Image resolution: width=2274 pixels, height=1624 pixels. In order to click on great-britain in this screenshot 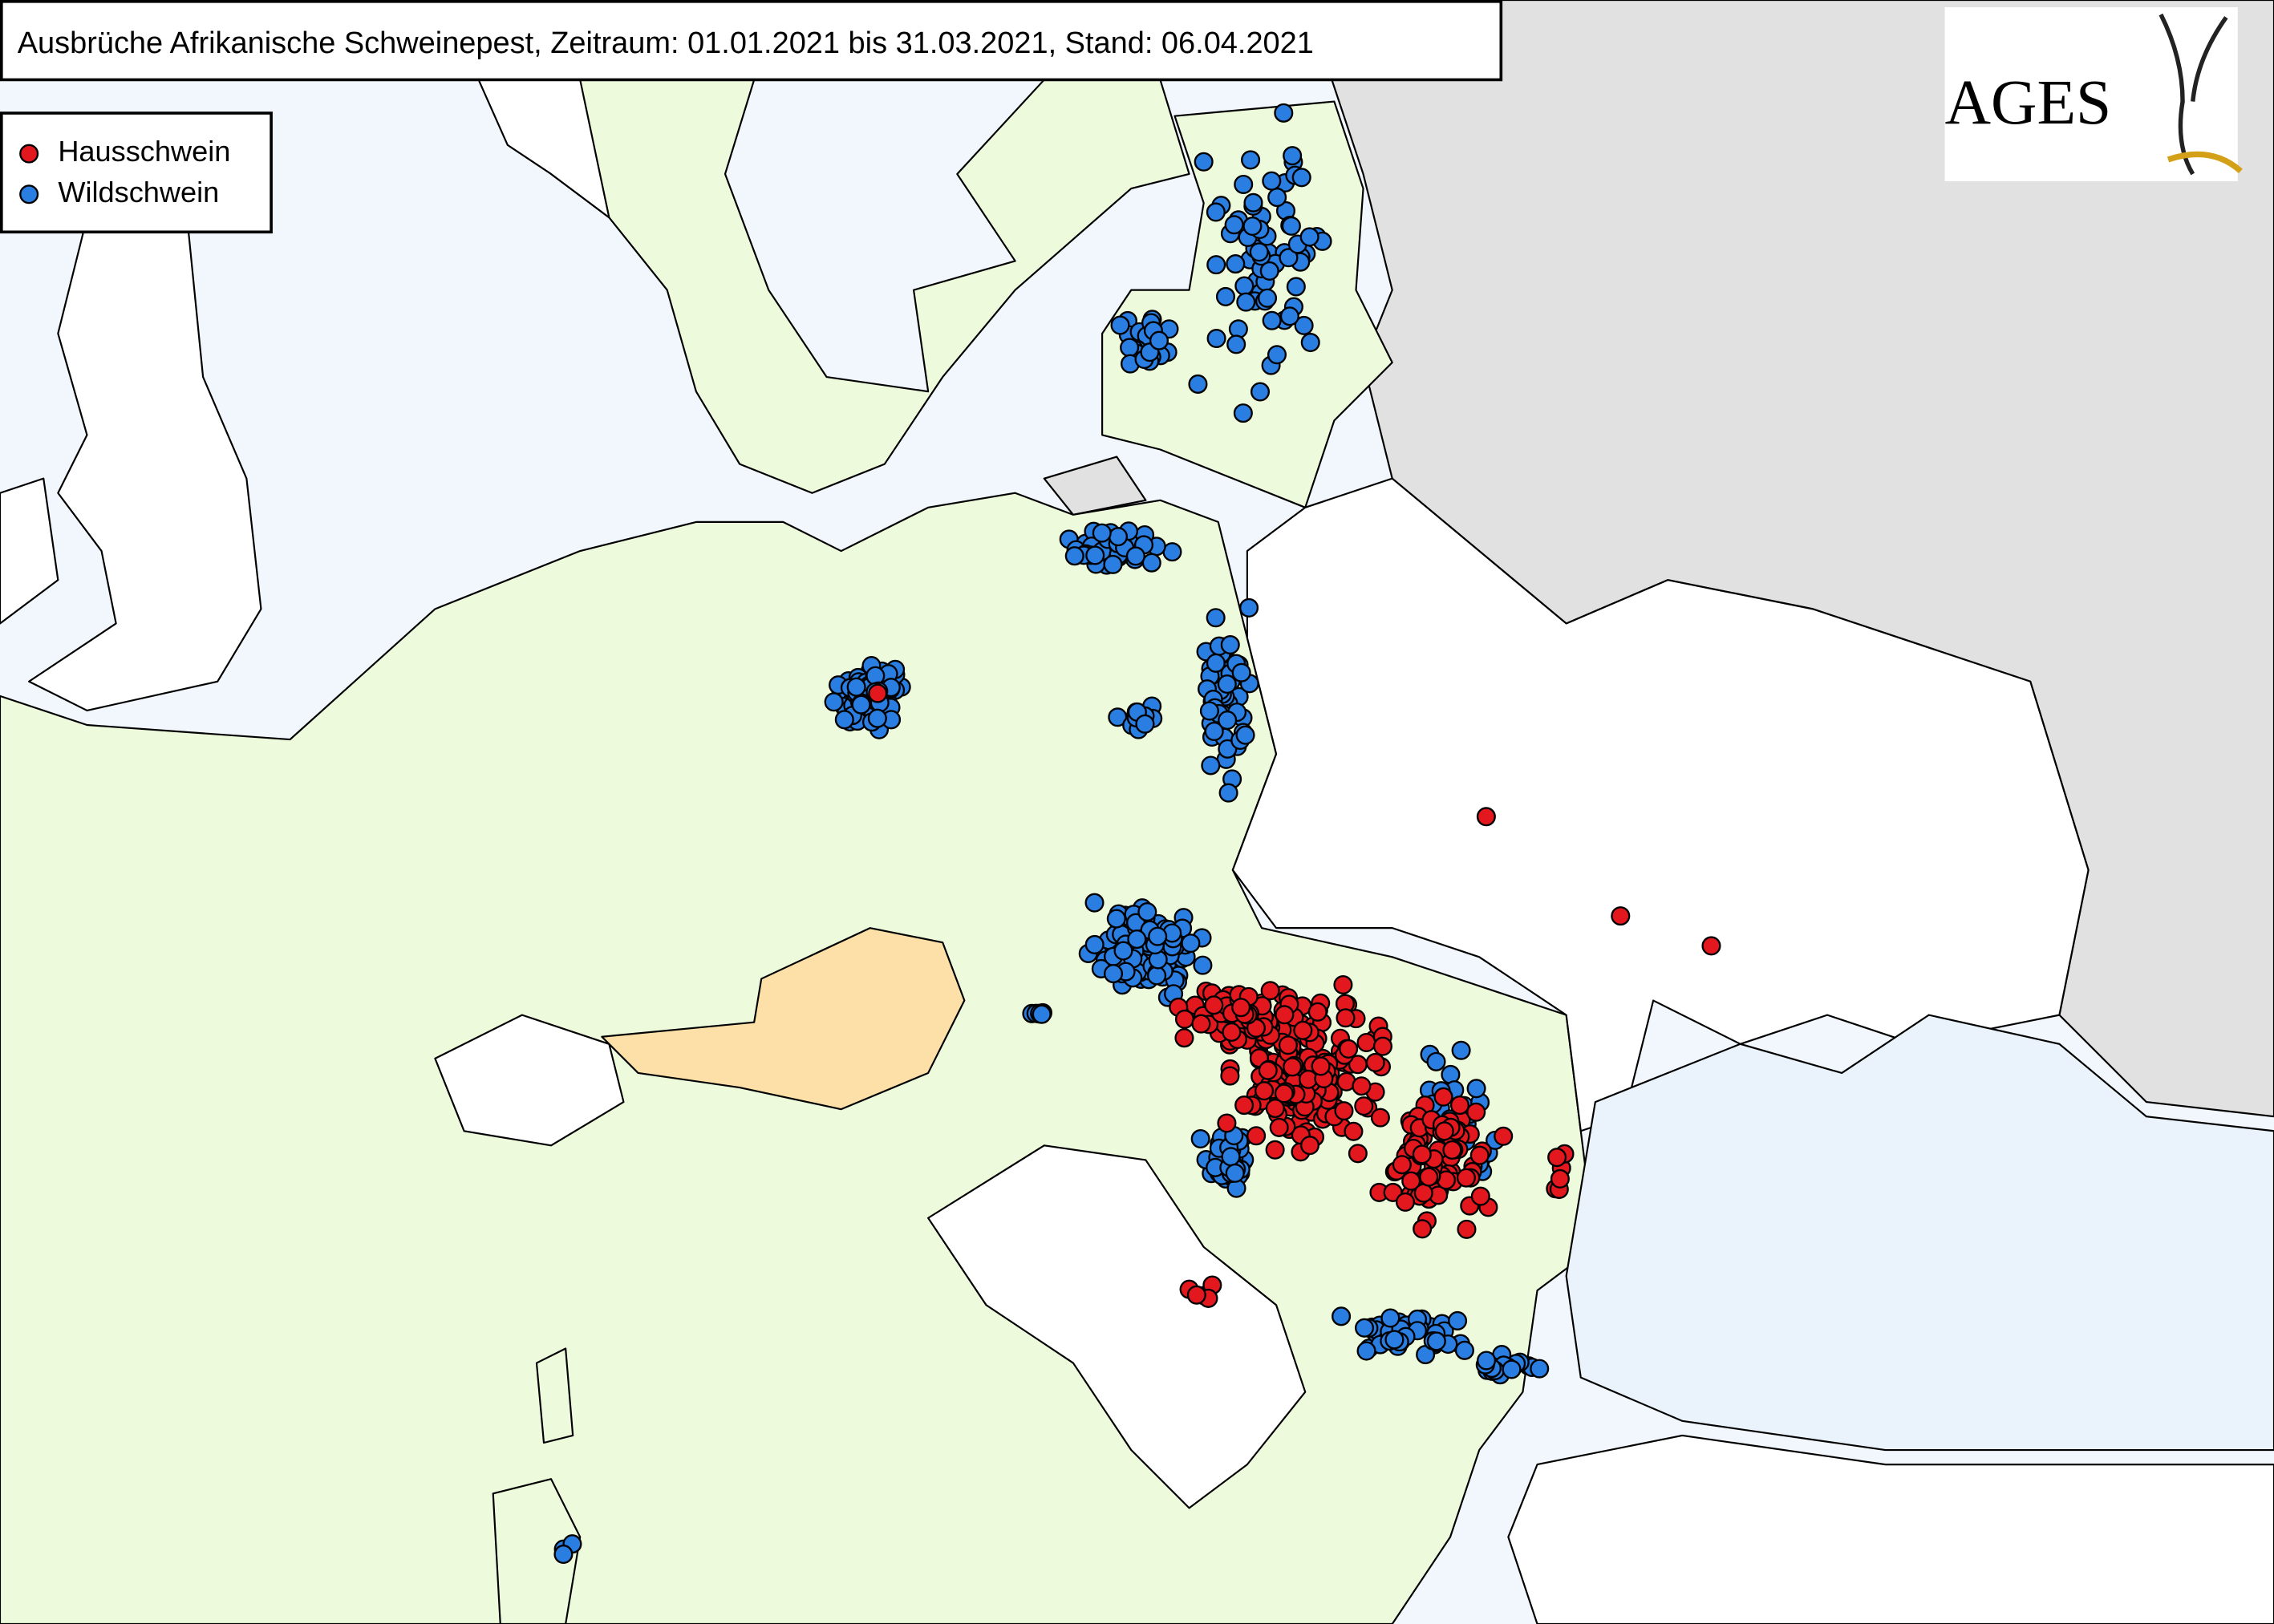, I will do `click(145, 464)`.